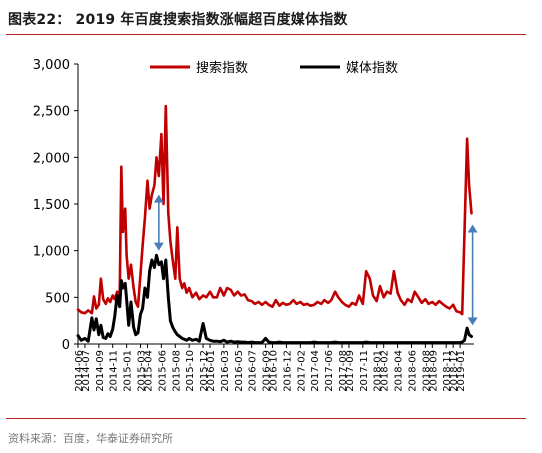 This screenshot has height=453, width=542. What do you see at coordinates (372, 68) in the screenshot?
I see `legend-label: 媒体指数` at bounding box center [372, 68].